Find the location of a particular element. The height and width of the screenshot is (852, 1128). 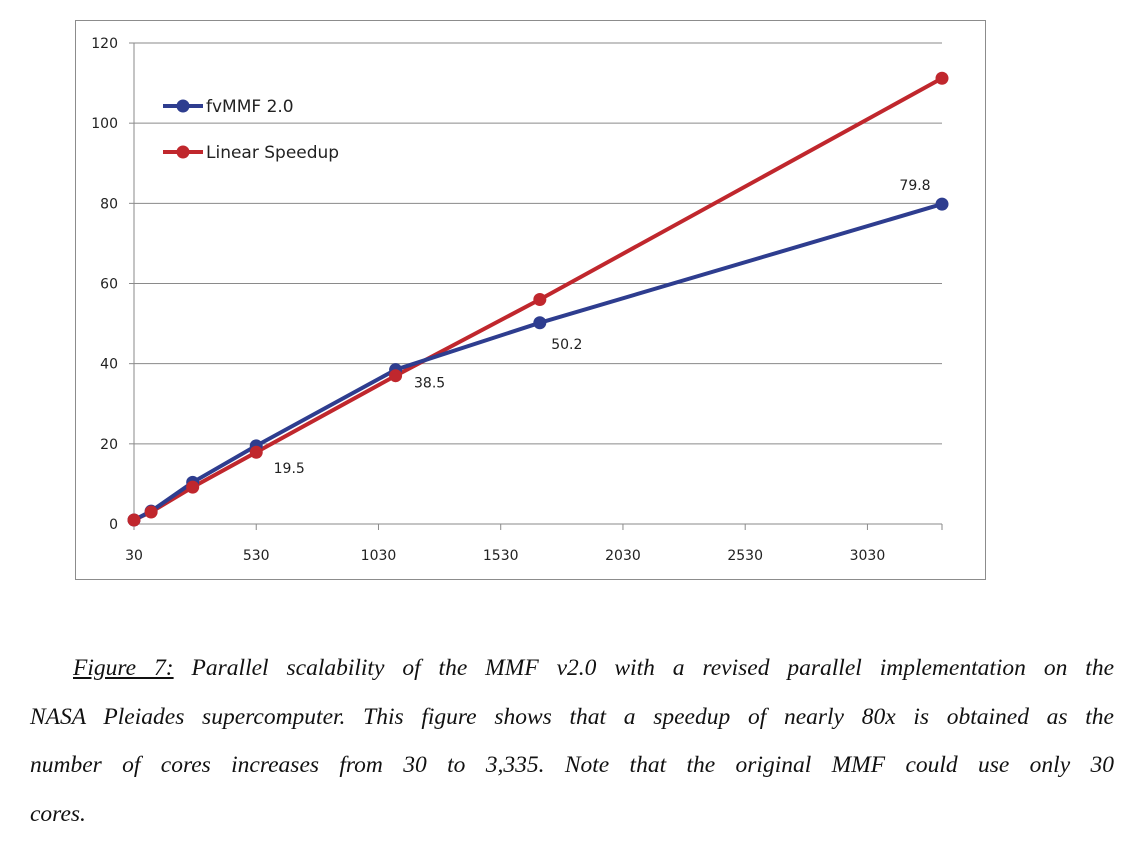

y-tick-label-60: 60 is located at coordinates (109, 285).